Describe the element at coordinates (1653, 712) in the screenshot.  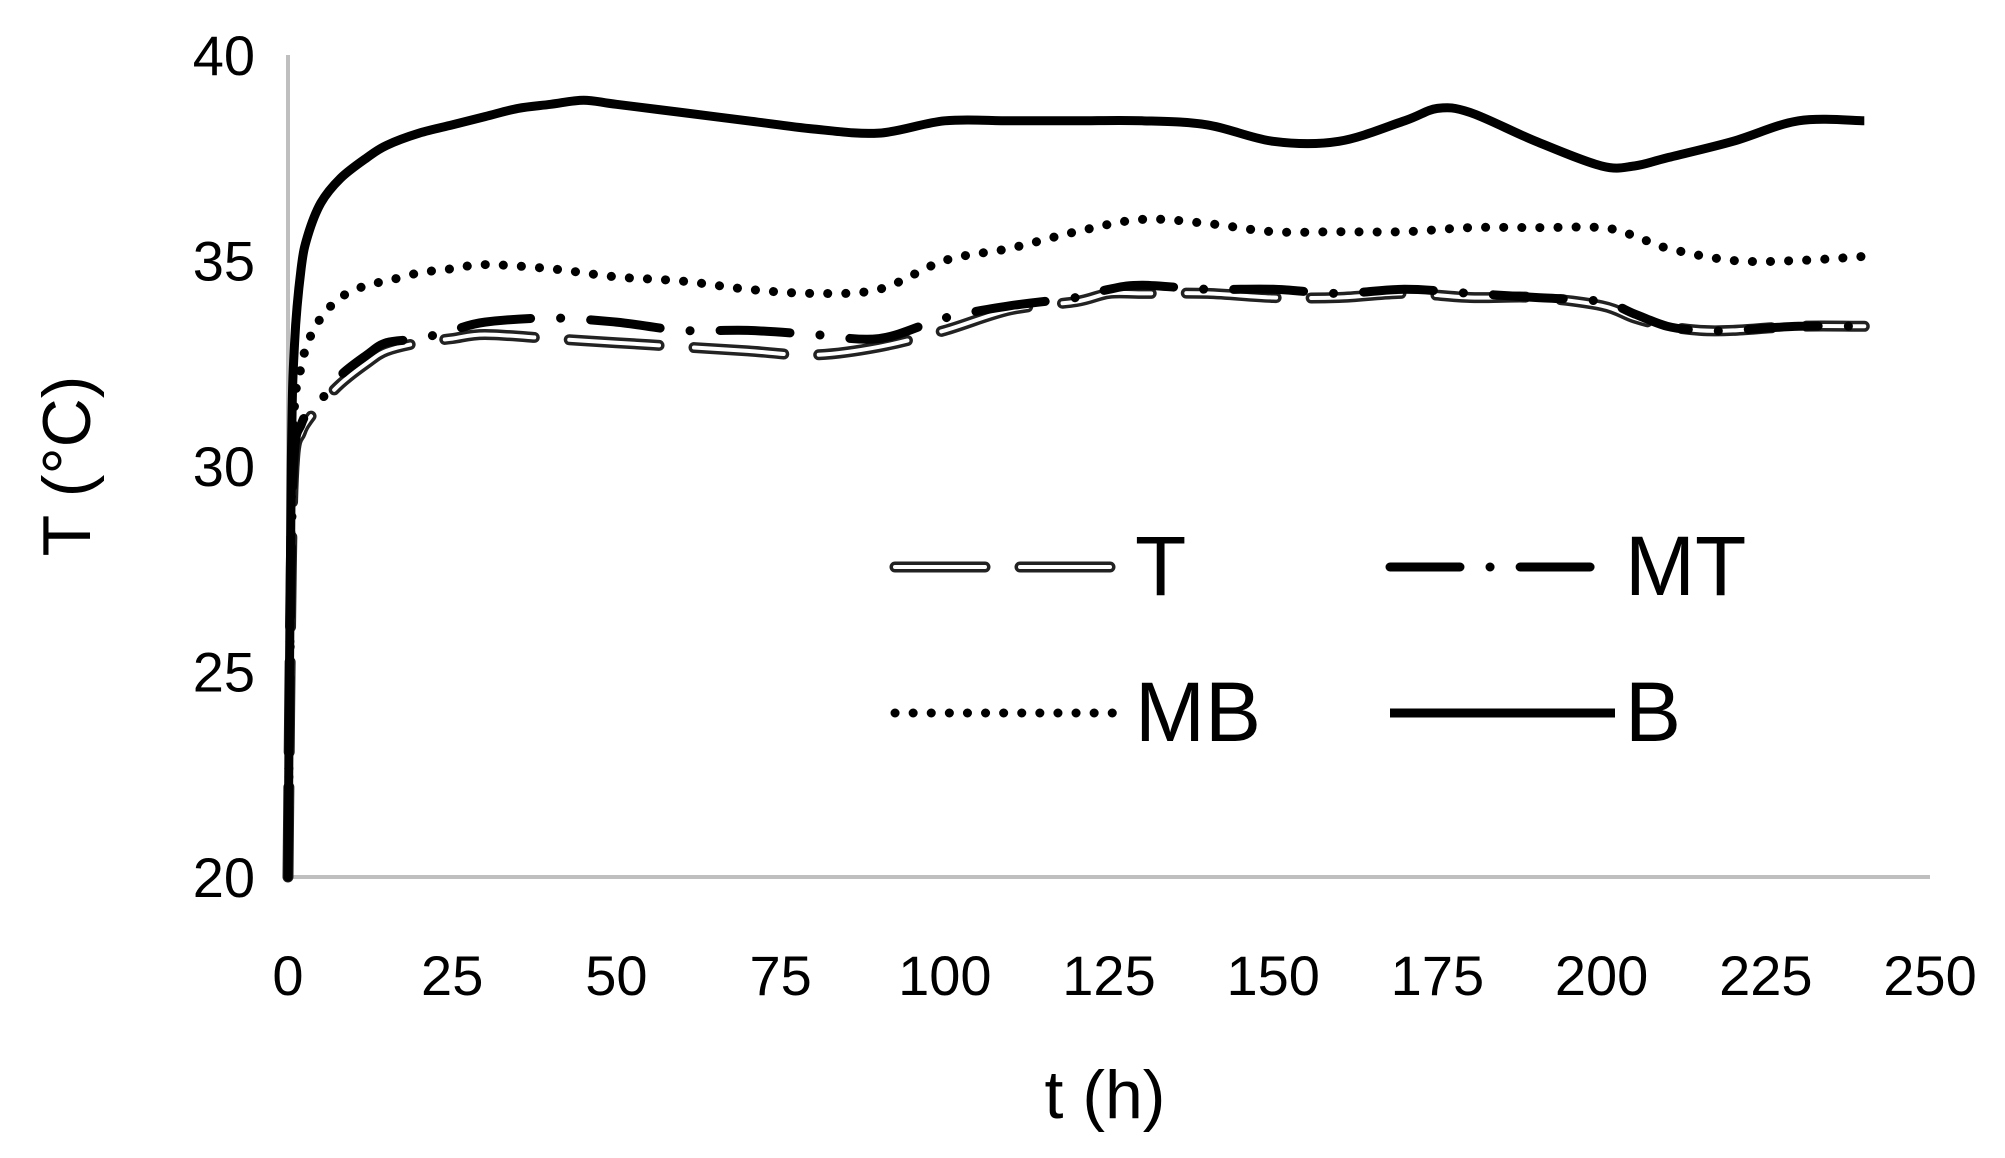
I see `legend-label: B` at that location.